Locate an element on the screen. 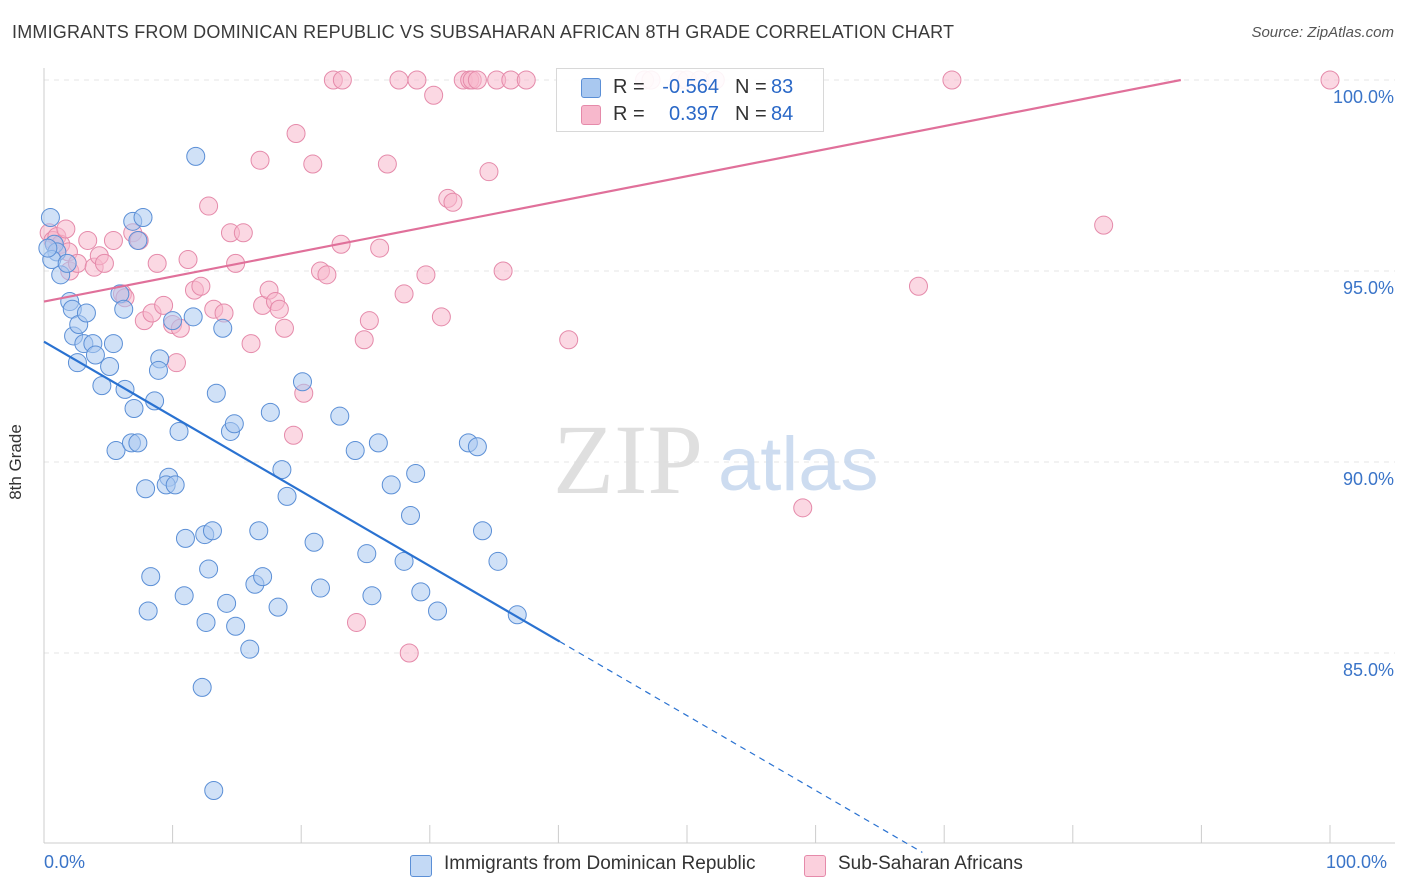 Image resolution: width=1406 pixels, height=892 pixels. trend-line-dominican-extension is located at coordinates (741, 747).